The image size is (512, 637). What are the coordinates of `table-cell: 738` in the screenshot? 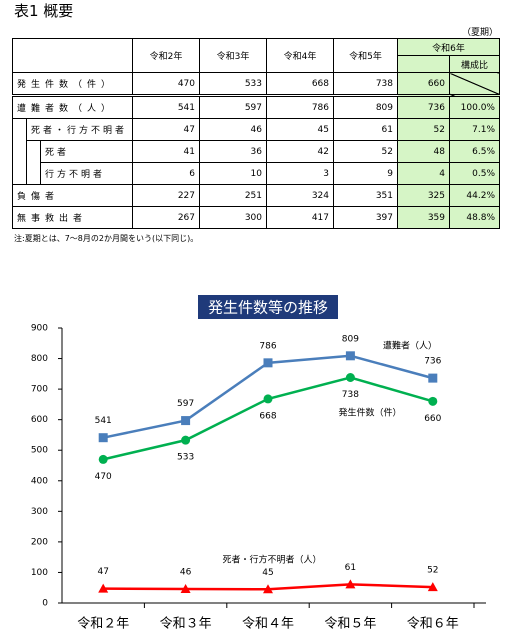 It's located at (365, 84).